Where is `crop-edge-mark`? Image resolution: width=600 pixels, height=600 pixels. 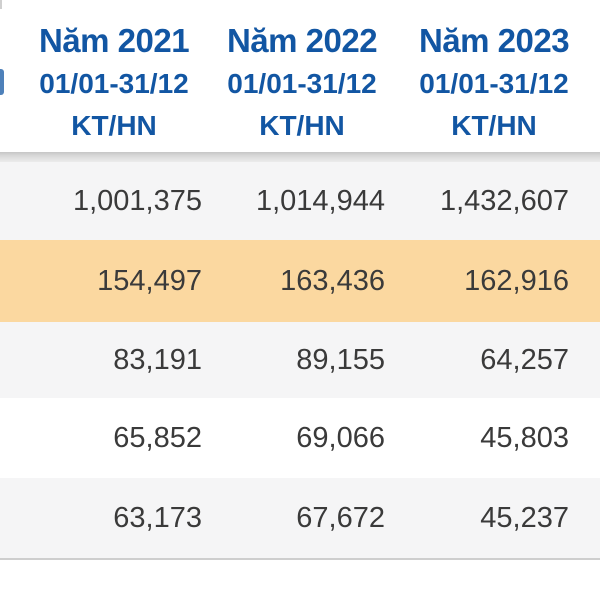
crop-edge-mark is located at coordinates (1, 4).